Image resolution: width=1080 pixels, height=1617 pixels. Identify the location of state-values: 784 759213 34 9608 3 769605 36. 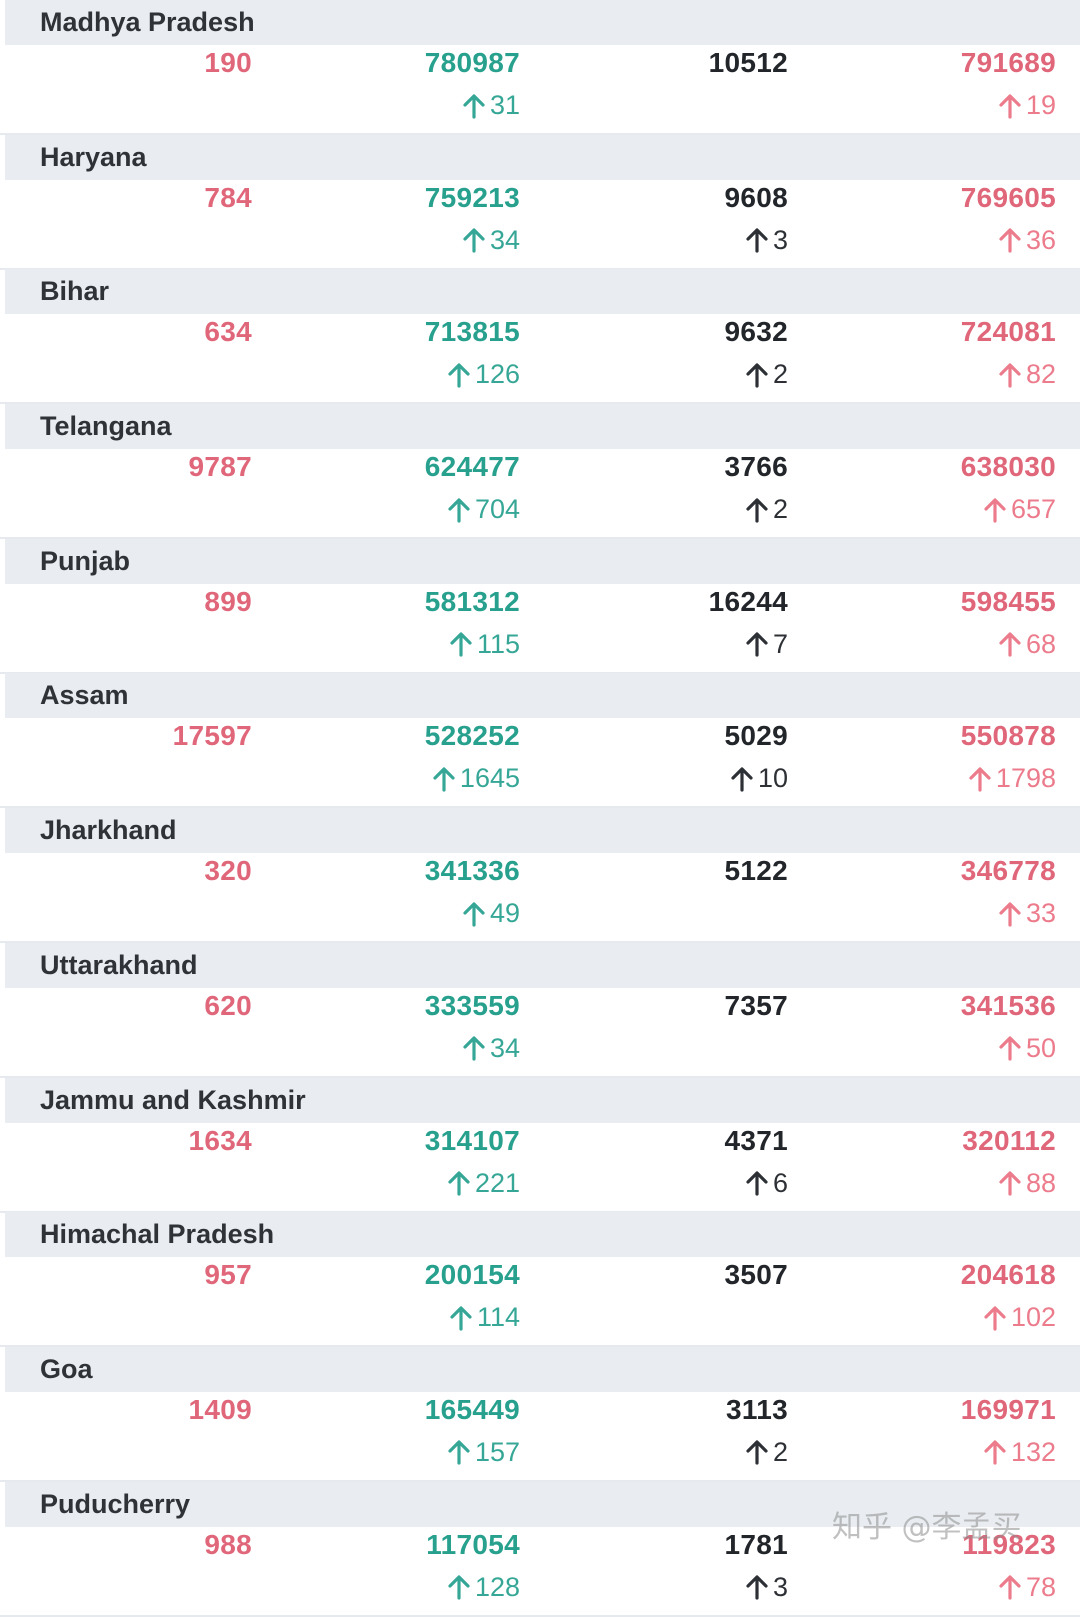
(540, 225).